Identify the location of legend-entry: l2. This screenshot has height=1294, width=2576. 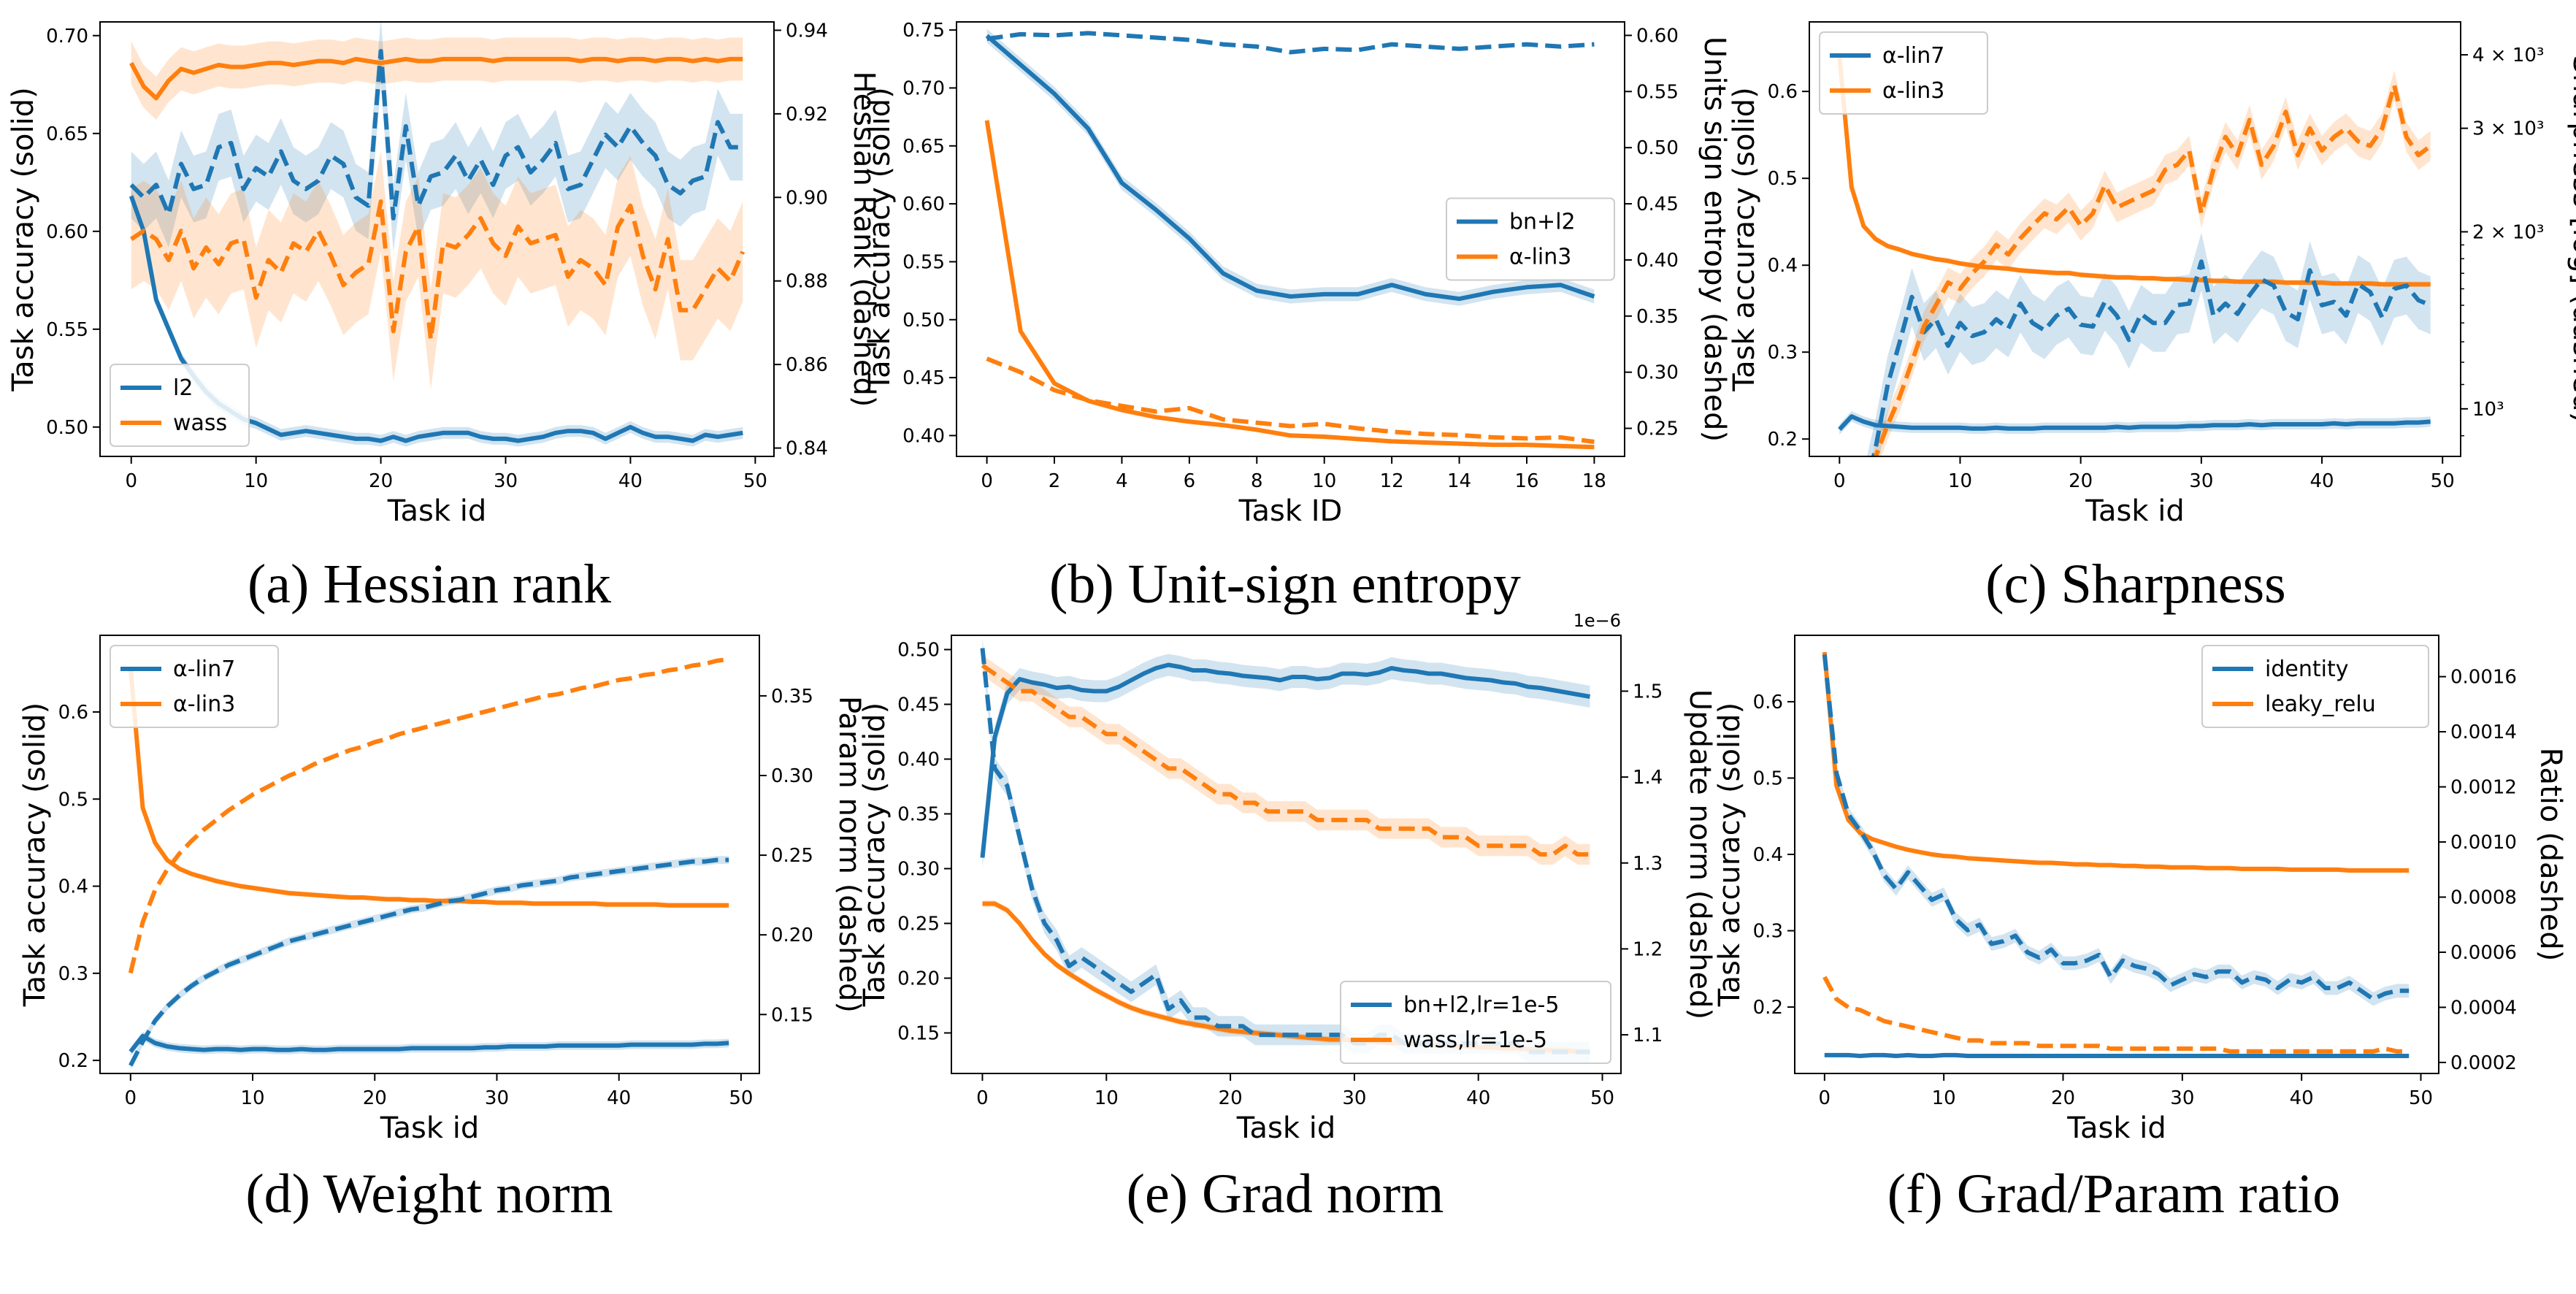
(183, 388).